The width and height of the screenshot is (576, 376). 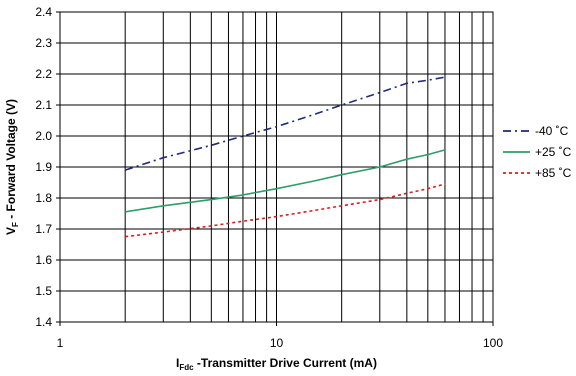 What do you see at coordinates (552, 131) in the screenshot?
I see `legend-label: -40 ˚C` at bounding box center [552, 131].